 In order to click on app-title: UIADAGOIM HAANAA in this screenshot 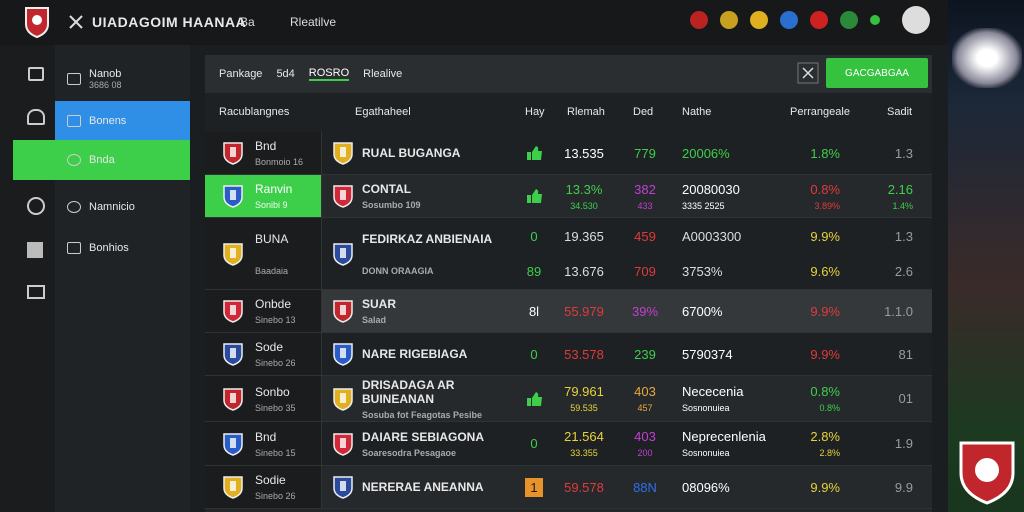, I will do `click(169, 22)`.